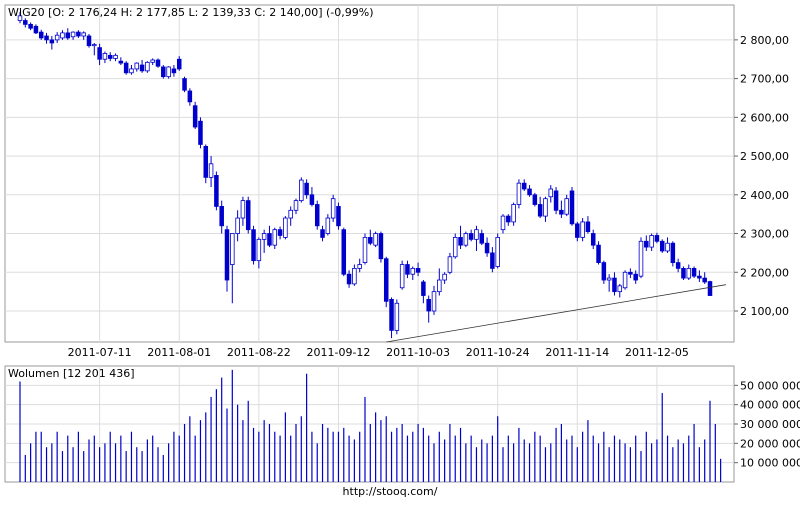 The width and height of the screenshot is (800, 505). What do you see at coordinates (770, 405) in the screenshot?
I see `volume-tick-label: 40 000 000` at bounding box center [770, 405].